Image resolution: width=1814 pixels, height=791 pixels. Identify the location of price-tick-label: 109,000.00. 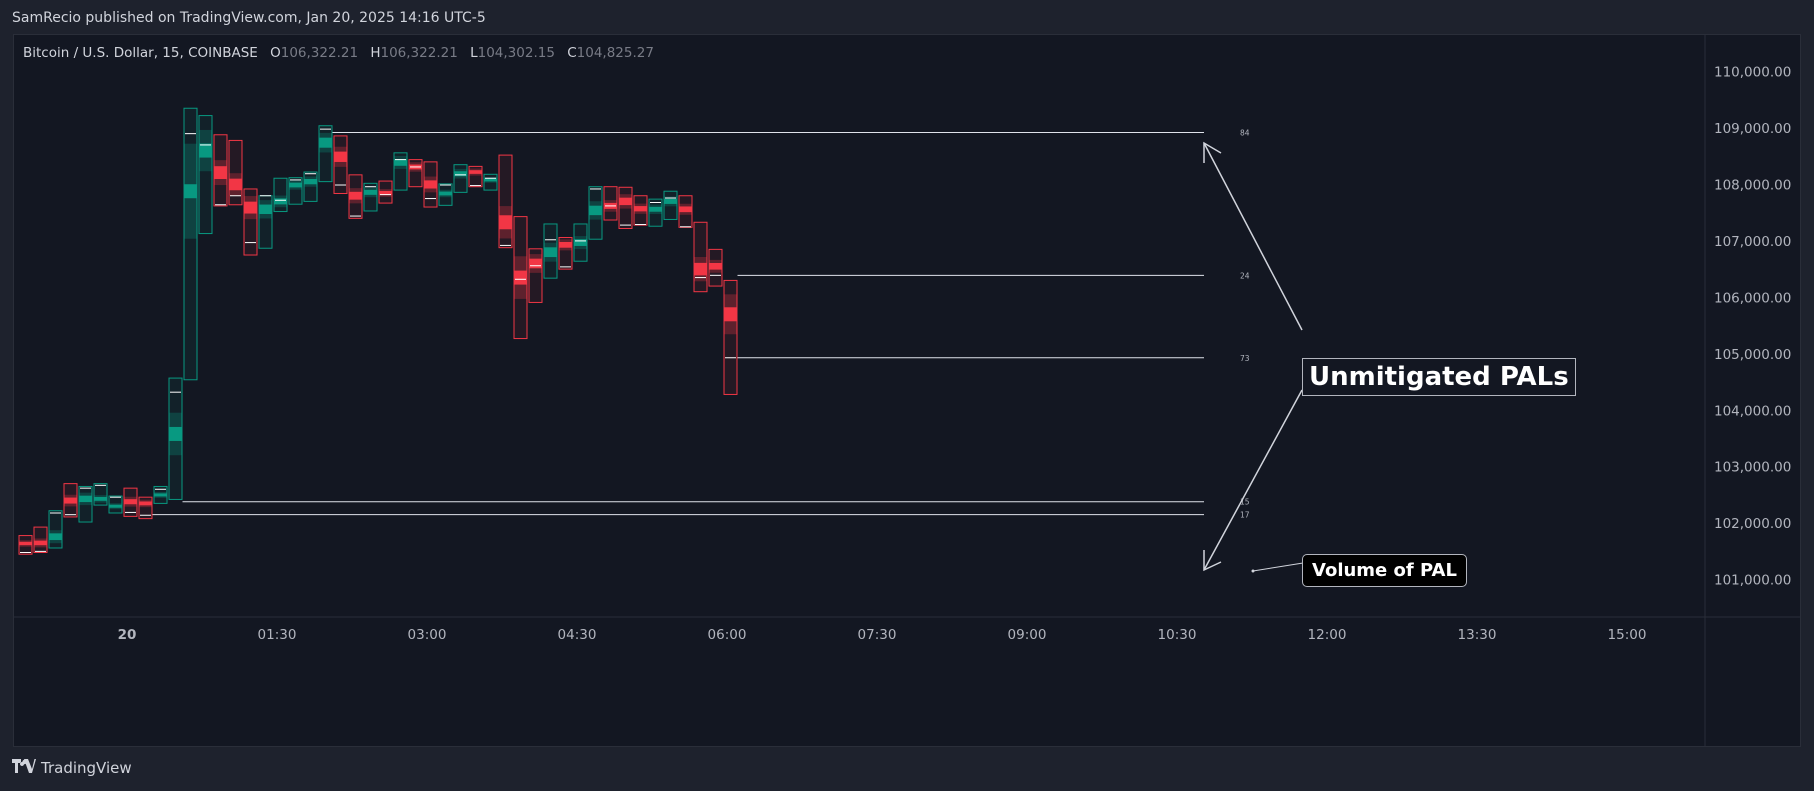
(1752, 129).